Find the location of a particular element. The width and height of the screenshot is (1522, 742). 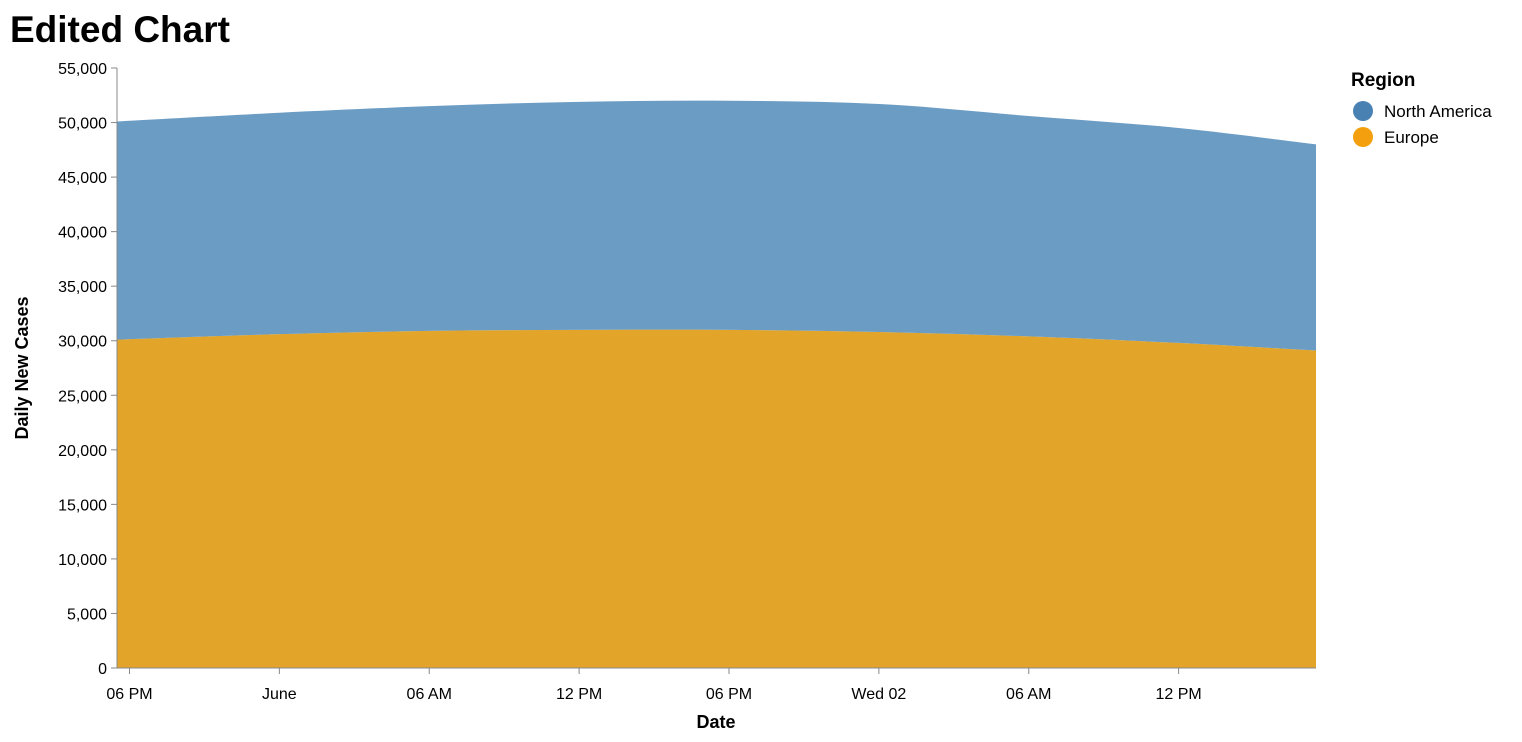

y-tick-label: 0 is located at coordinates (102, 669).